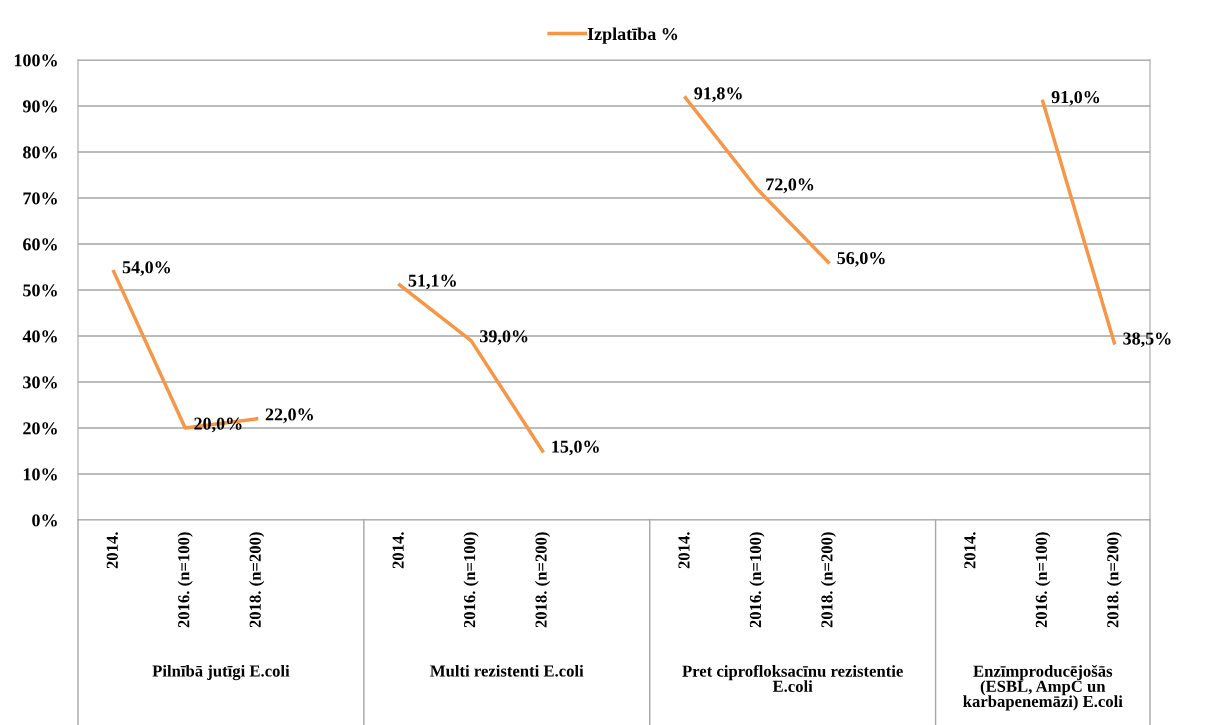  What do you see at coordinates (146, 268) in the screenshot?
I see `data-label: 54,0%` at bounding box center [146, 268].